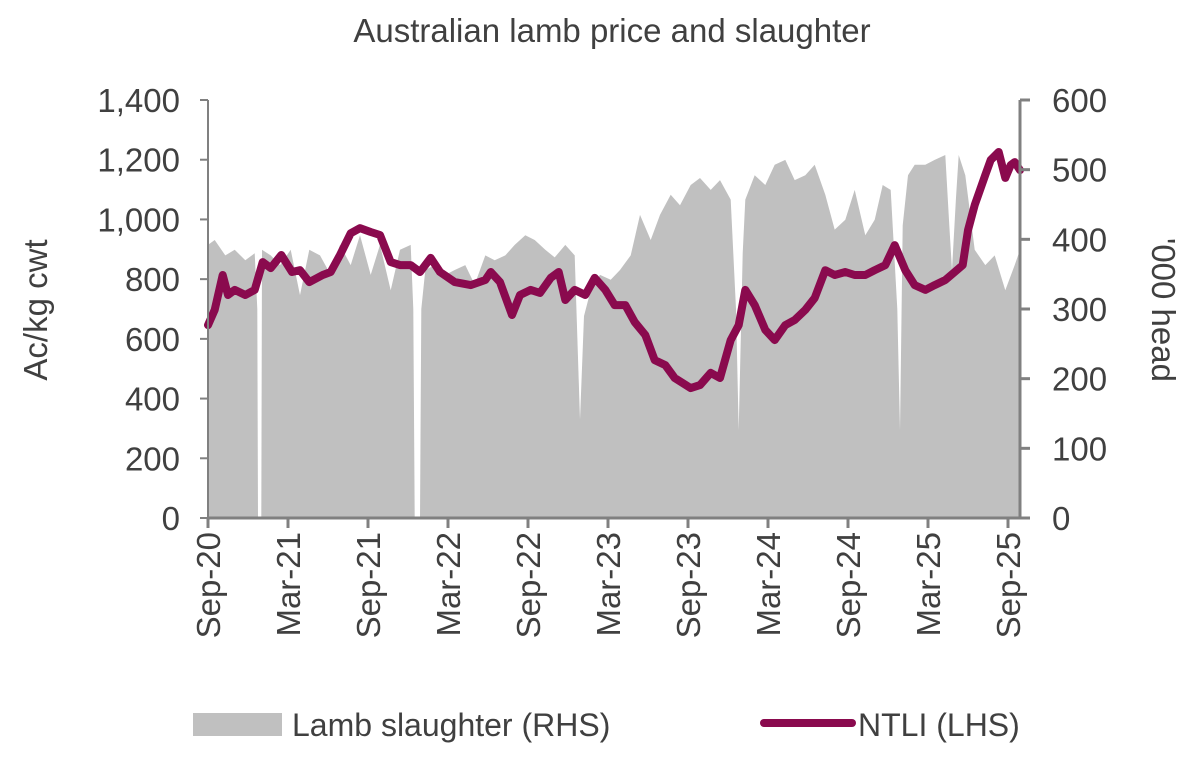 The height and width of the screenshot is (759, 1195). What do you see at coordinates (1079, 309) in the screenshot?
I see `y-right-tick-label: 300` at bounding box center [1079, 309].